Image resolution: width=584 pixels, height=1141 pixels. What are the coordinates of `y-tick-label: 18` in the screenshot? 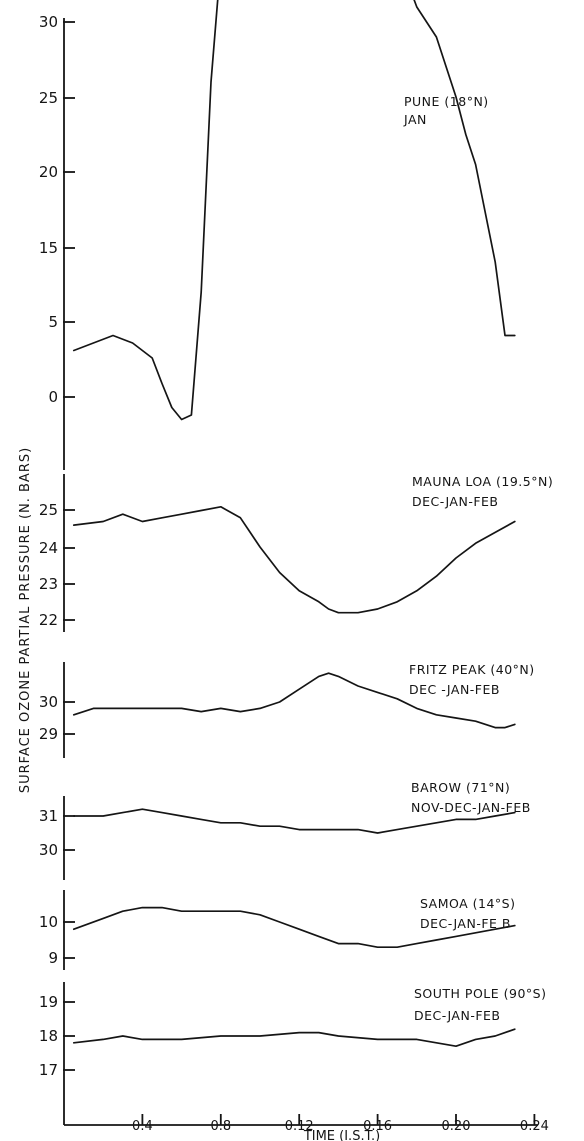 It's located at (48, 1036).